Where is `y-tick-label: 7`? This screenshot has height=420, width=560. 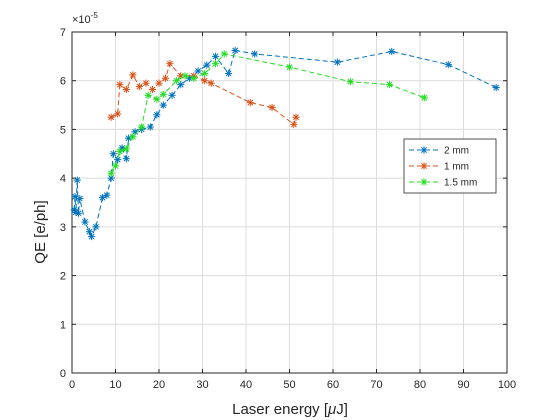
y-tick-label: 7 is located at coordinates (63, 33).